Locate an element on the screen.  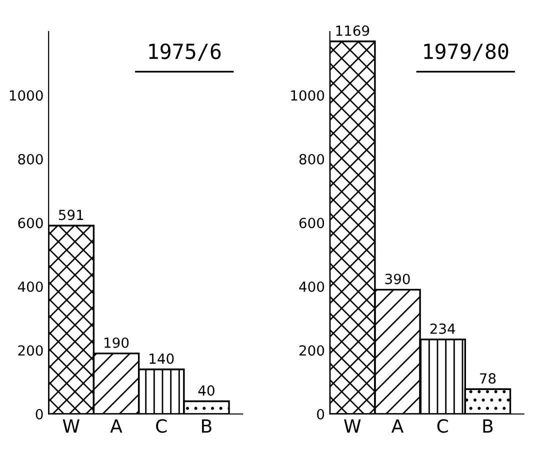
data-label: 390 is located at coordinates (397, 279).